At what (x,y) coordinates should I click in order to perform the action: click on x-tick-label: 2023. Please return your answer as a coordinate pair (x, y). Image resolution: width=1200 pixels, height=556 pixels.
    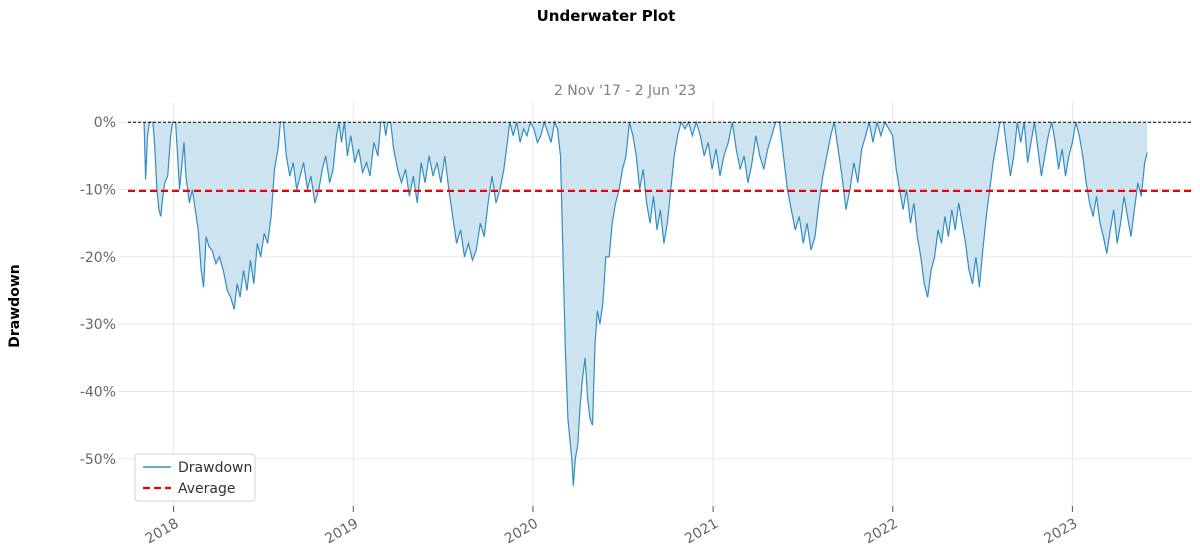
    Looking at the image, I should click on (1061, 532).